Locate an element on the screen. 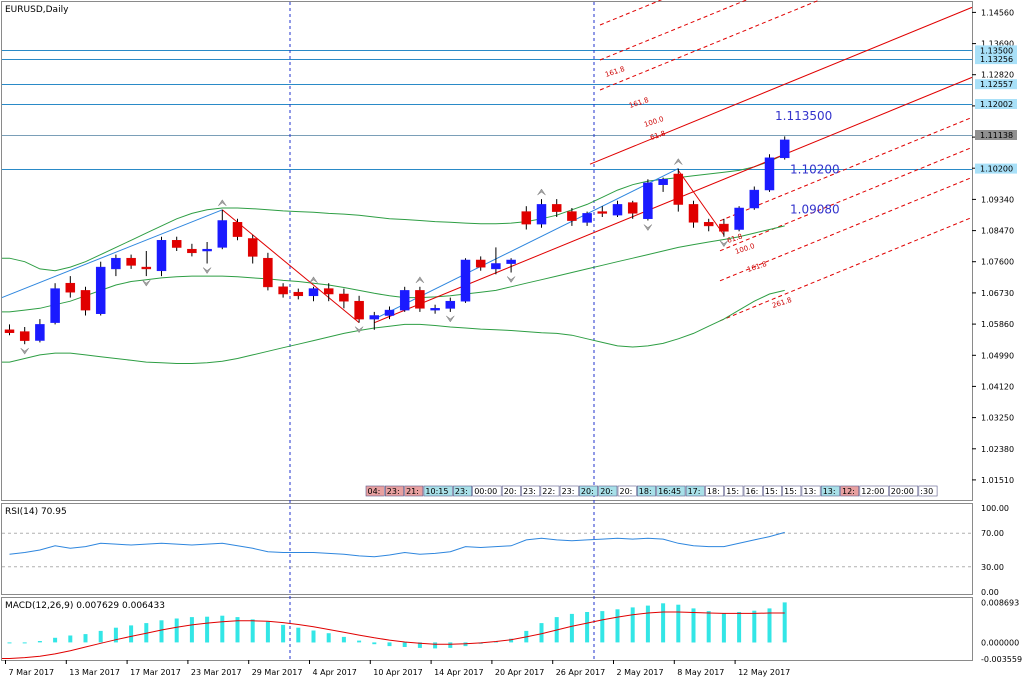 The image size is (1024, 683). time-cell-text-12: 20: is located at coordinates (626, 491).